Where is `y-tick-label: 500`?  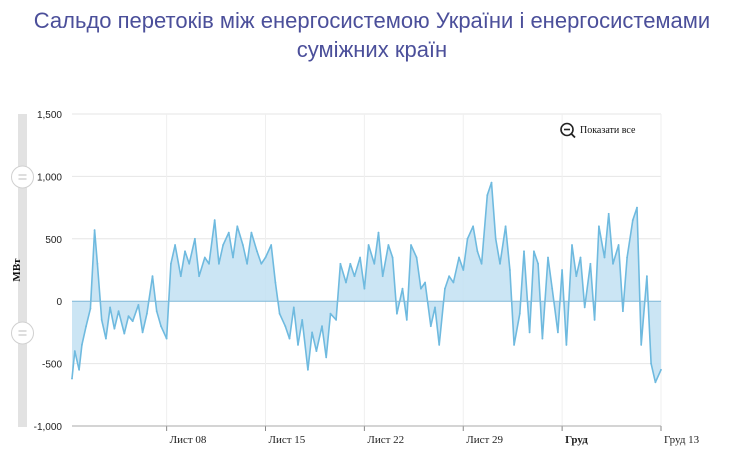
y-tick-label: 500 is located at coordinates (53, 240).